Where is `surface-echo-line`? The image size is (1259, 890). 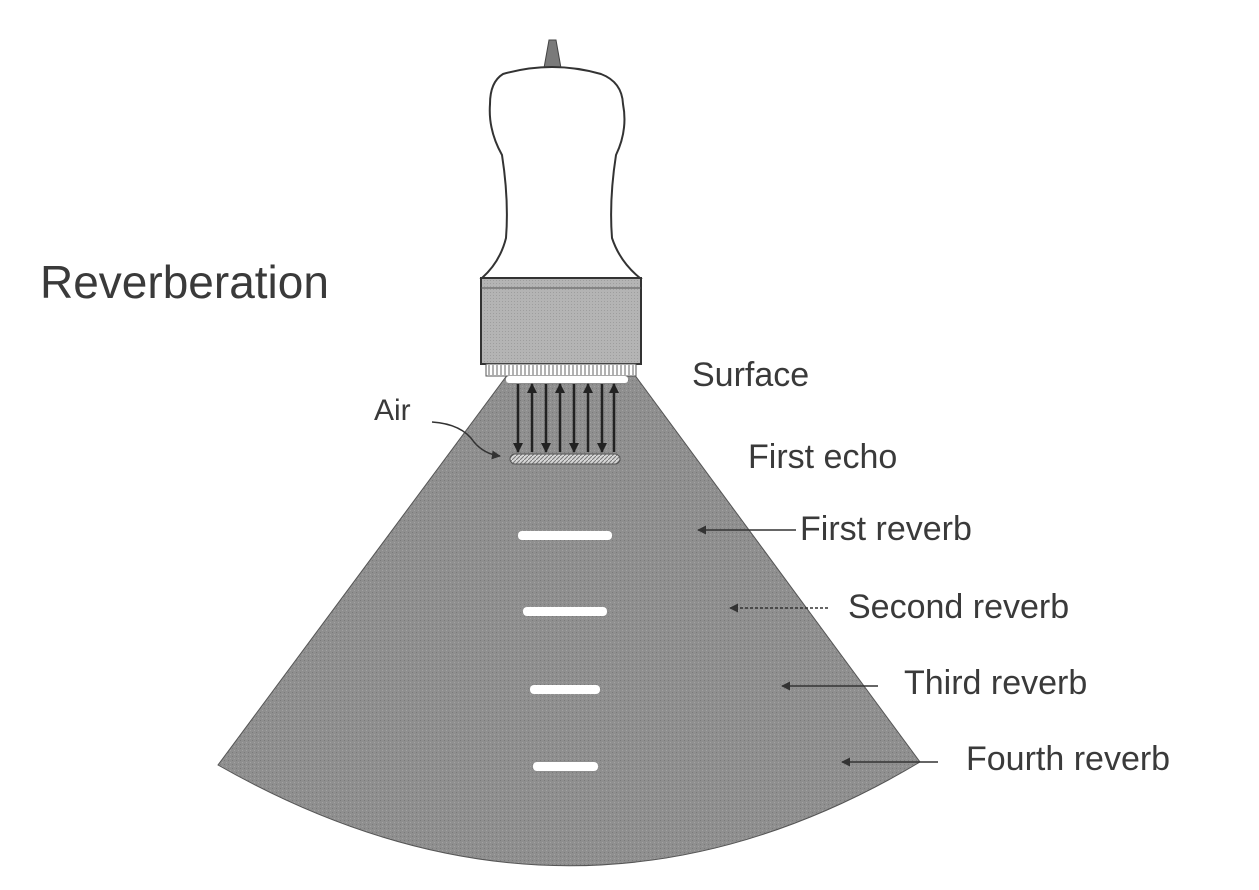 surface-echo-line is located at coordinates (567, 379).